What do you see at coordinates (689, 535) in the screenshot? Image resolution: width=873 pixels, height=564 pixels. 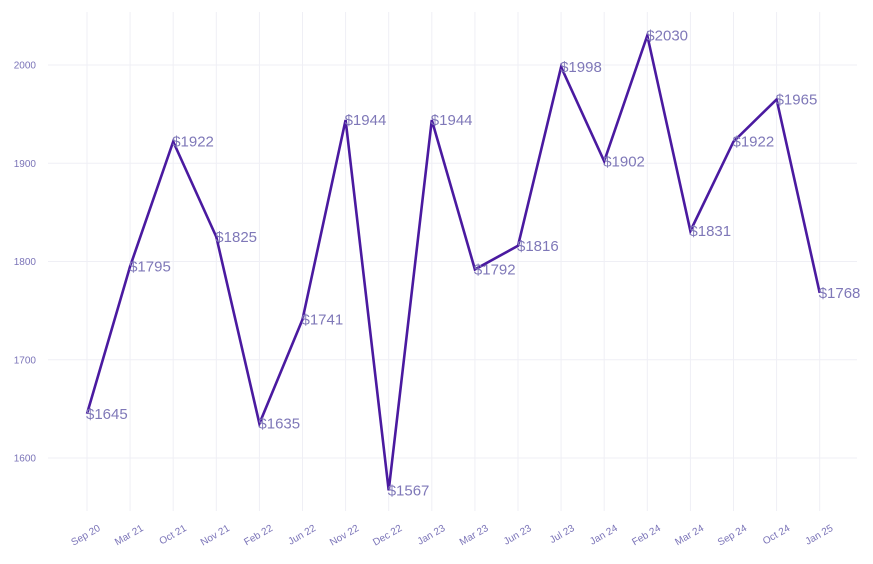 I see `x-tick-label: Mar 24` at bounding box center [689, 535].